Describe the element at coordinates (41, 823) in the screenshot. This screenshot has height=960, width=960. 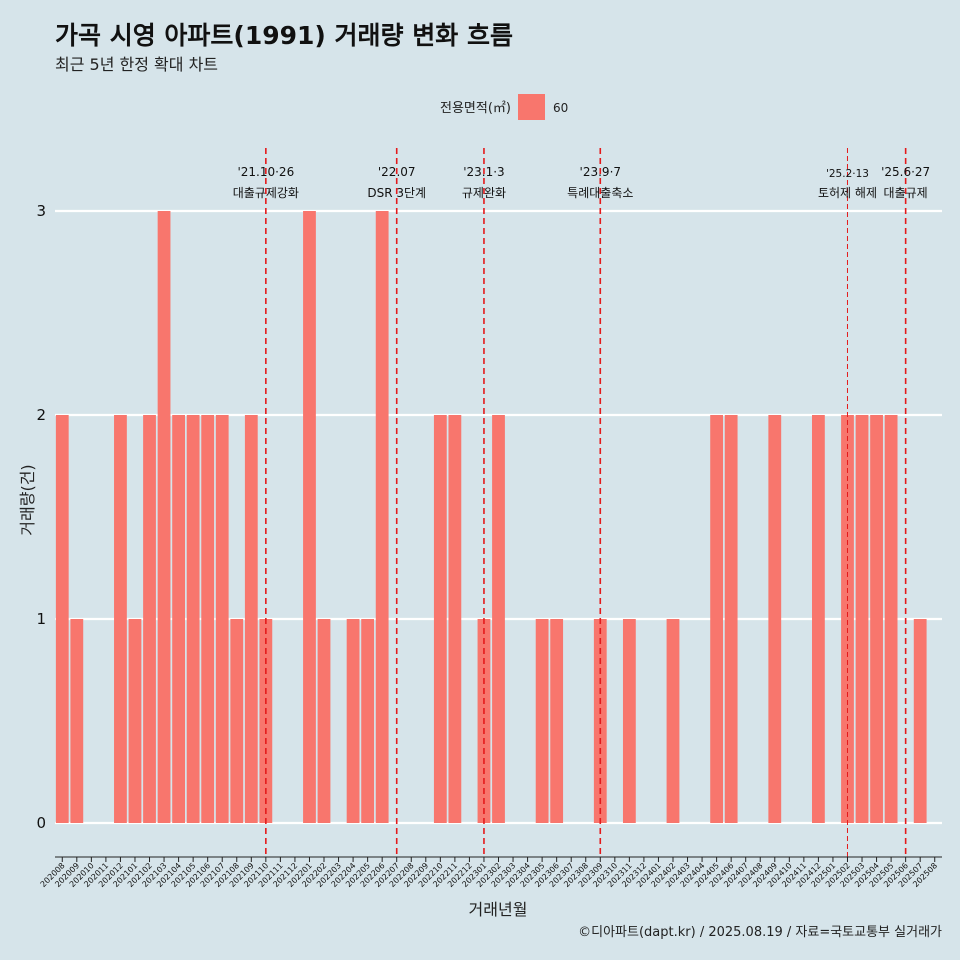
I see `y-tick-label: 0` at that location.